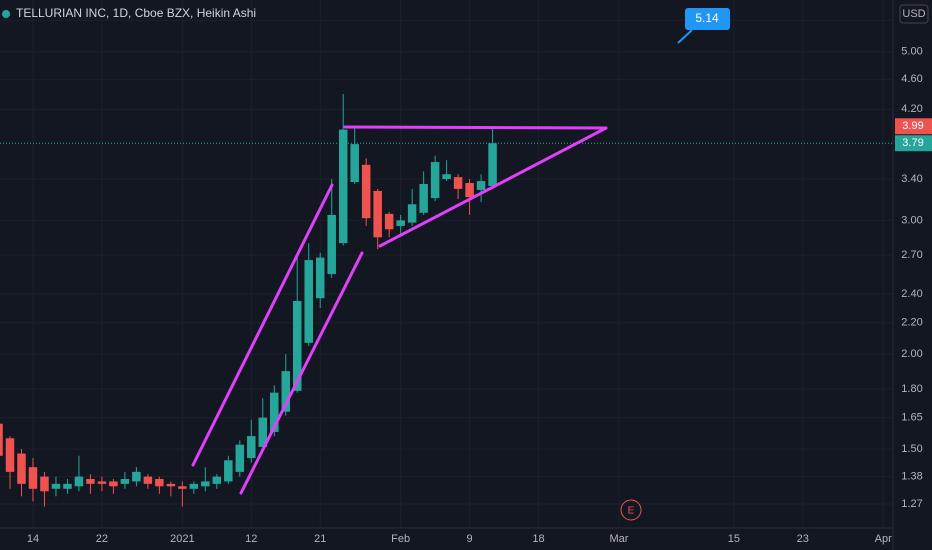 This screenshot has height=550, width=932. I want to click on earnings-label: E, so click(631, 511).